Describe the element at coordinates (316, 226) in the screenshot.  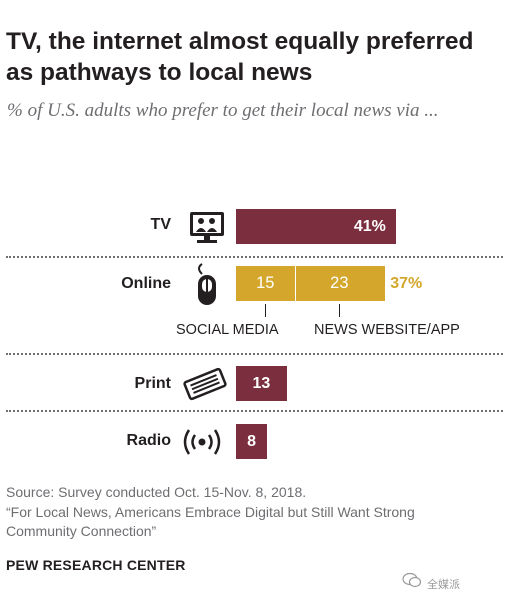
I see `bar-tv` at that location.